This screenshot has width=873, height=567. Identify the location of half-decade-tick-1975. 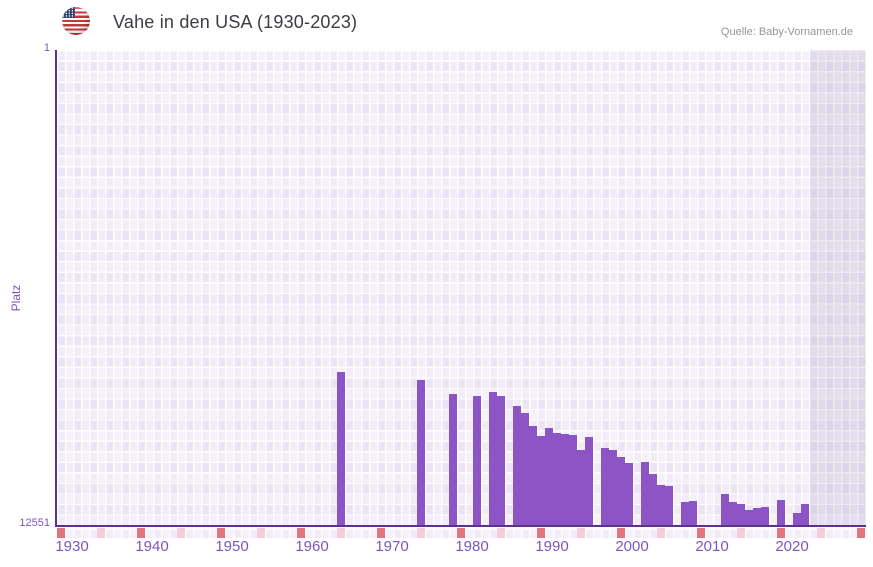
(421, 533).